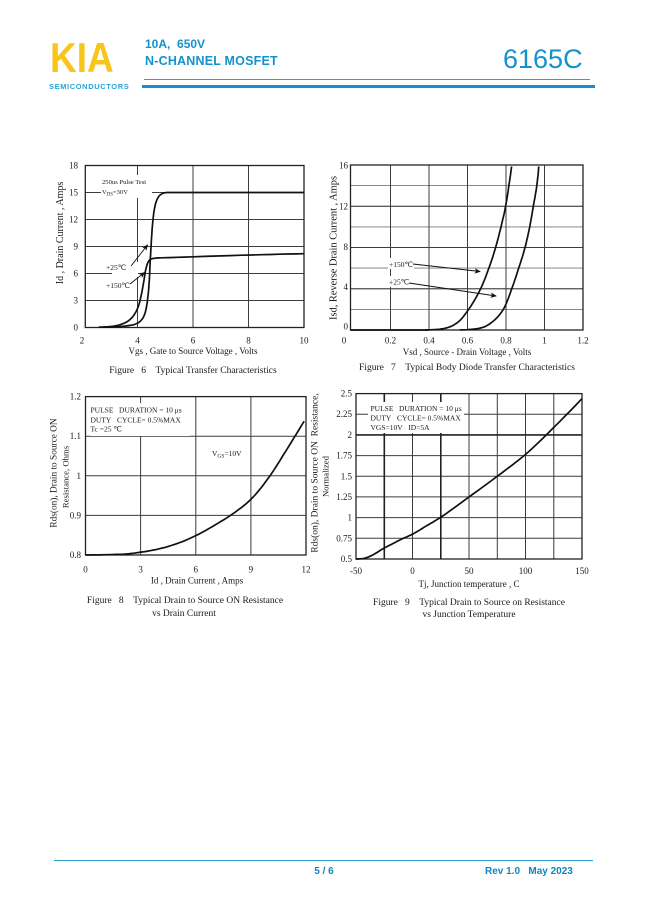  Describe the element at coordinates (326, 476) in the screenshot. I see `svg-text: Normalized` at that location.